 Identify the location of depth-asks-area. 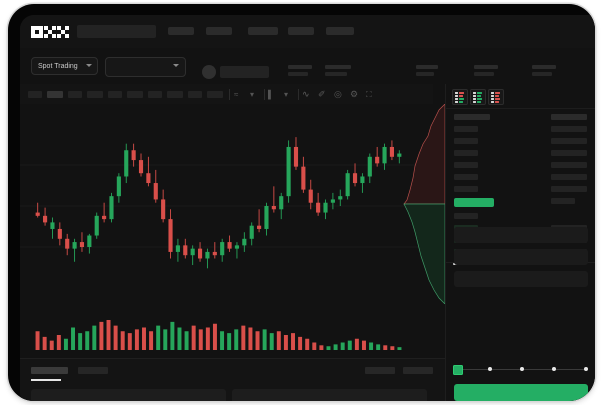
(424, 154).